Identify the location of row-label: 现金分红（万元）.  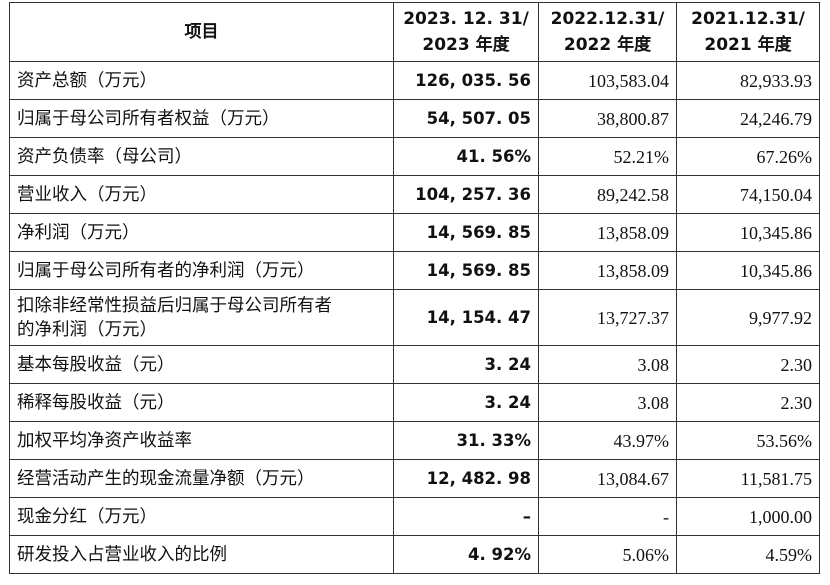
(201, 516).